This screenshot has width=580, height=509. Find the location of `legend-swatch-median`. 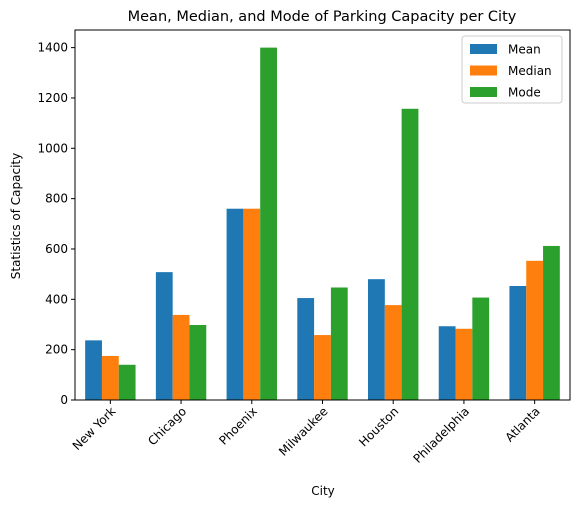

legend-swatch-median is located at coordinates (483, 70).